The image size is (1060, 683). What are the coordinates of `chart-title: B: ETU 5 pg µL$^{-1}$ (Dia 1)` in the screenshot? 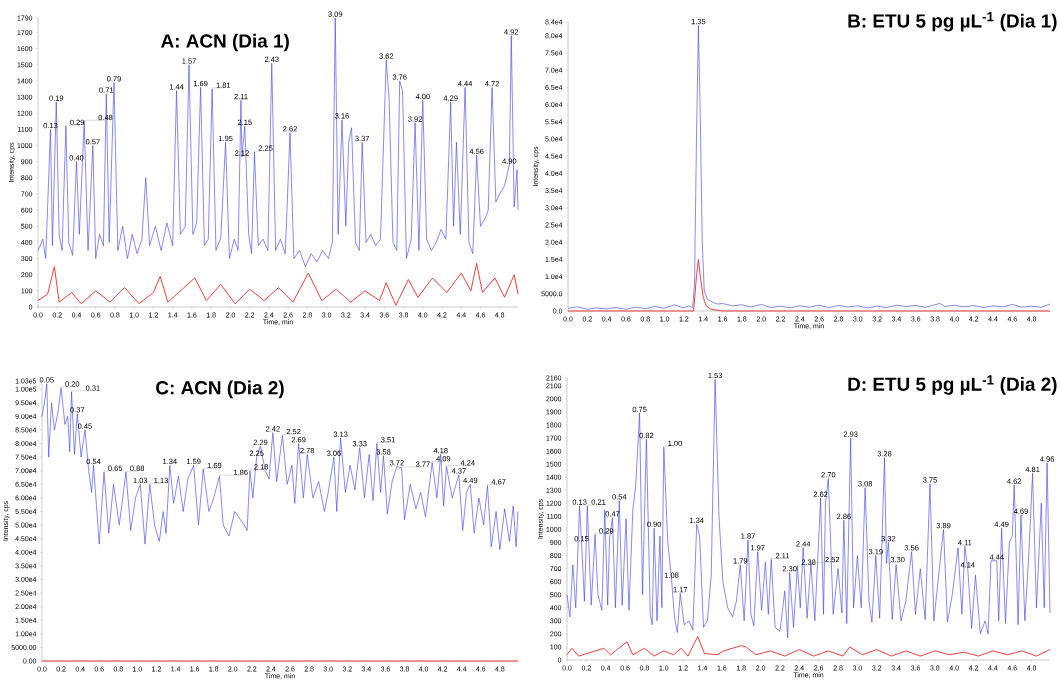 It's located at (952, 22).